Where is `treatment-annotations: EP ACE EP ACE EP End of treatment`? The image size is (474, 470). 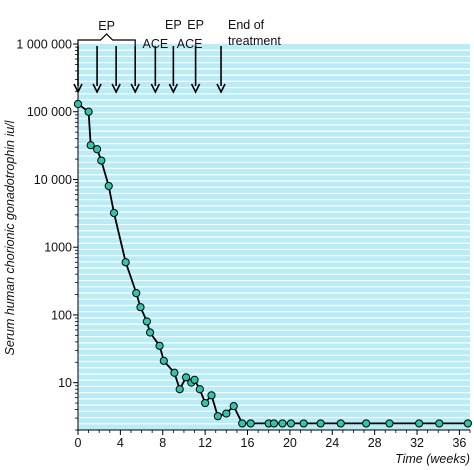 treatment-annotations: EP ACE EP ACE EP End of treatment is located at coordinates (177, 56).